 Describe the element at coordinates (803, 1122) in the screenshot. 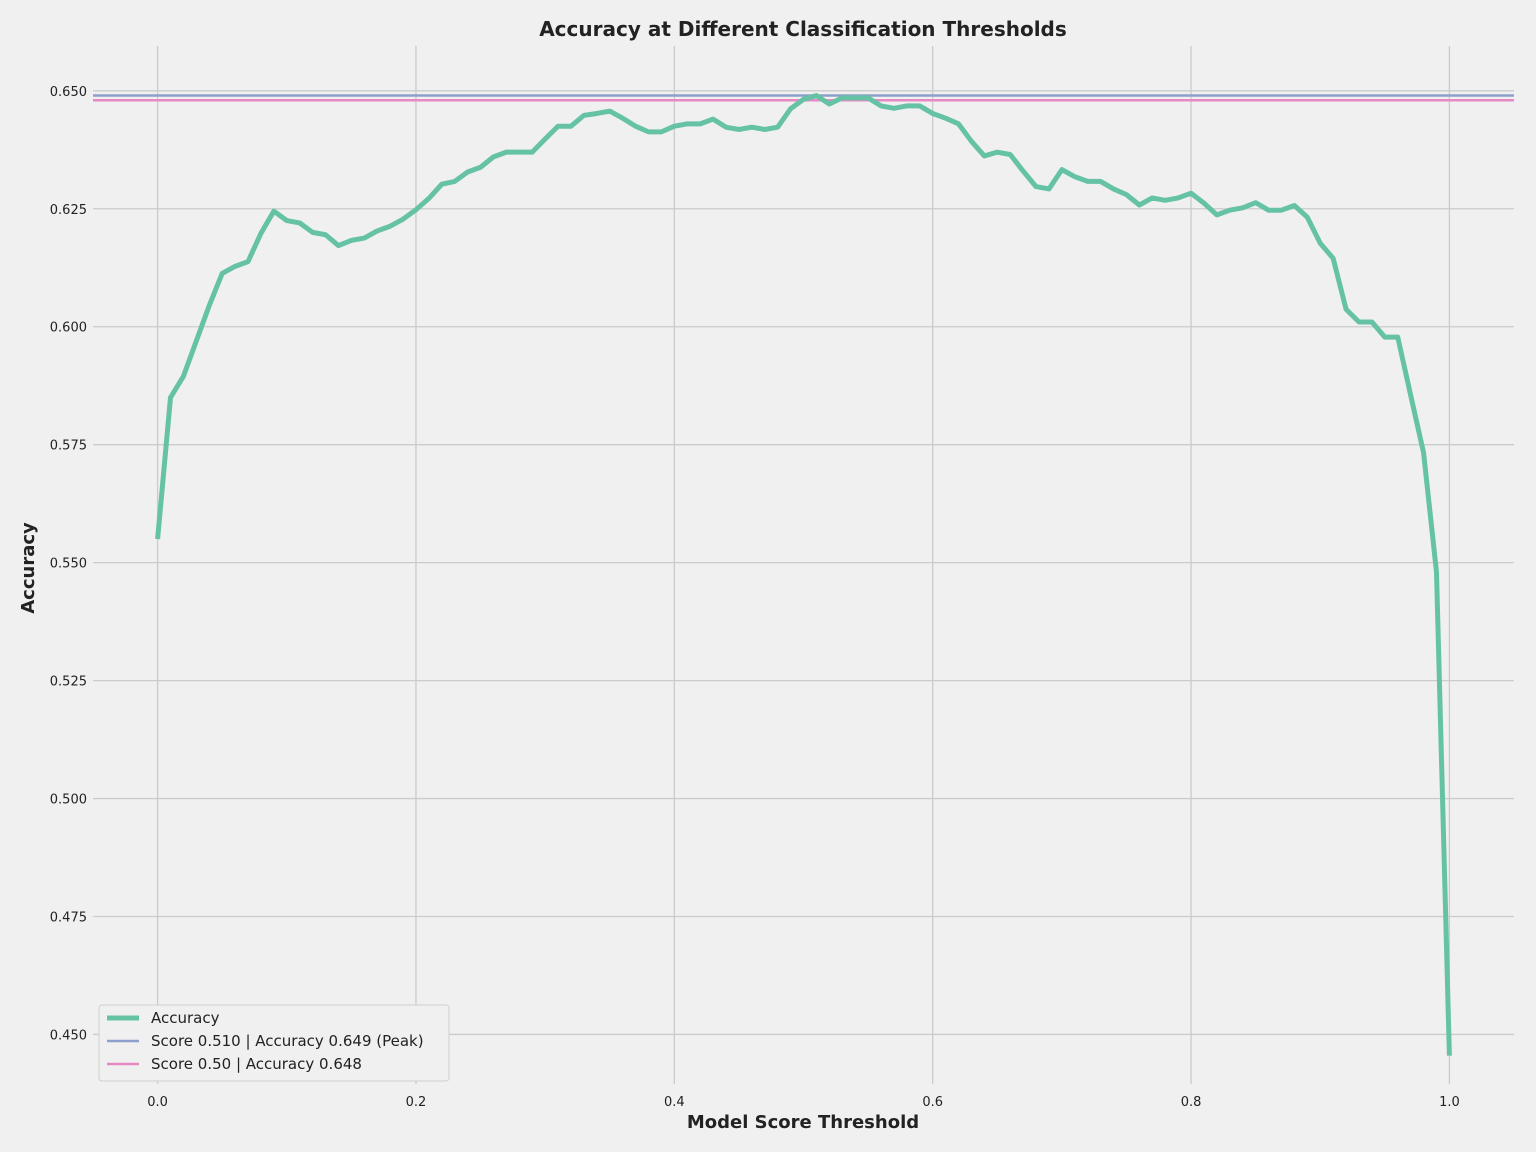

I see `x-axis-title: Model Score Threshold` at that location.